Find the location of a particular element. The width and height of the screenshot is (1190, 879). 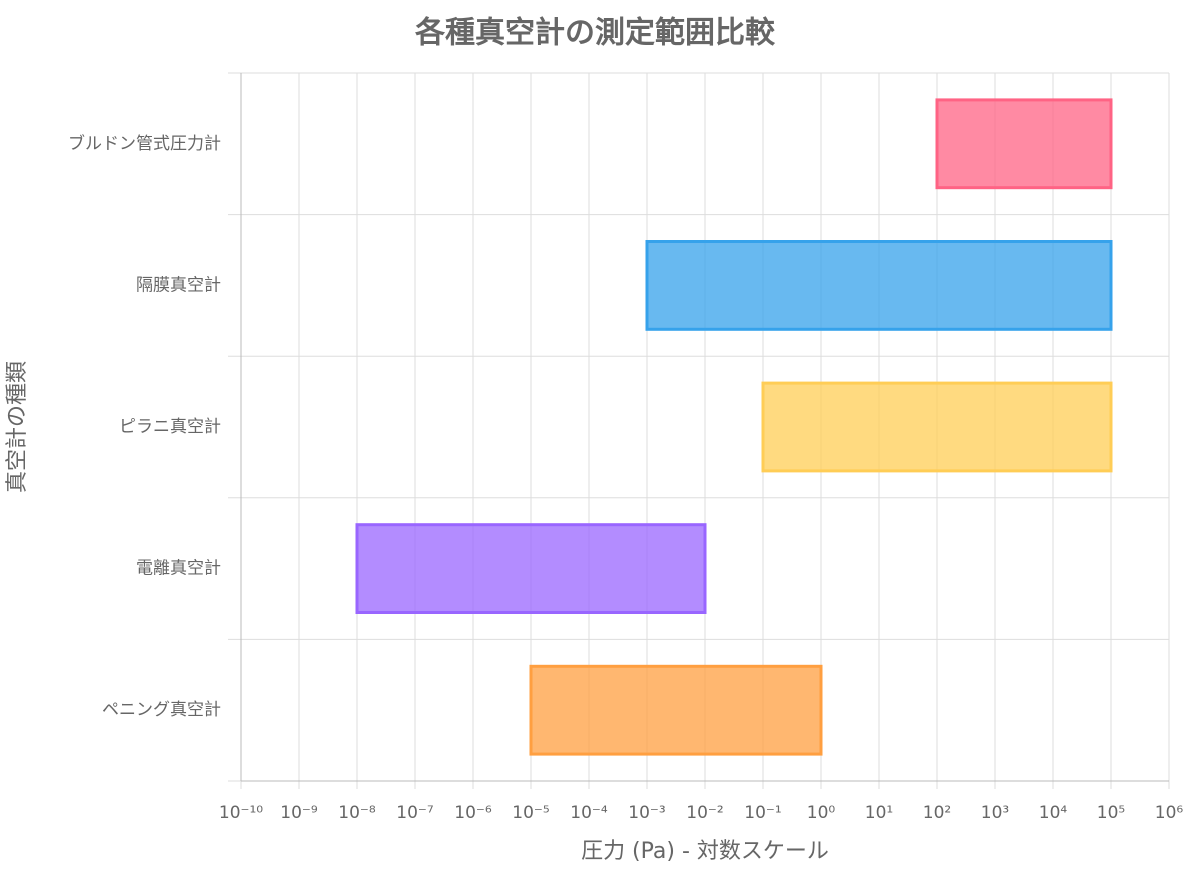

y-tick-label: ブルドン管式圧力計 is located at coordinates (144, 143).